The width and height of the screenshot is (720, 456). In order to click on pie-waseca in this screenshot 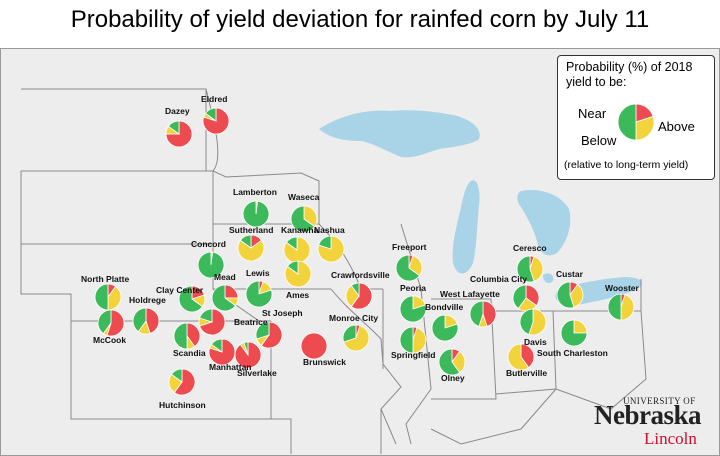, I will do `click(304, 219)`.